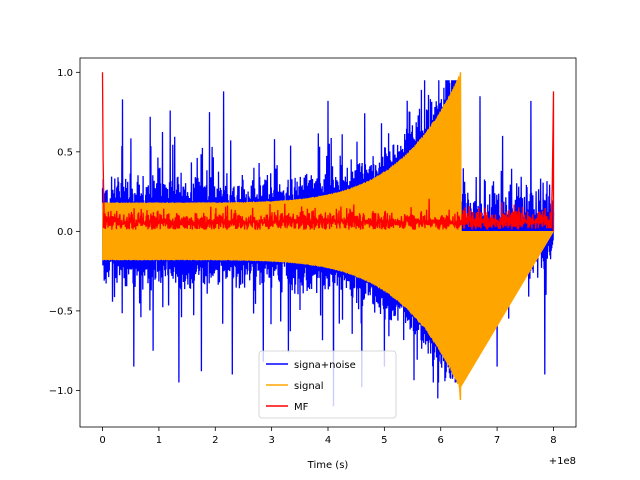 The width and height of the screenshot is (640, 480). Describe the element at coordinates (61, 391) in the screenshot. I see `y-tick-label: −1.0` at that location.